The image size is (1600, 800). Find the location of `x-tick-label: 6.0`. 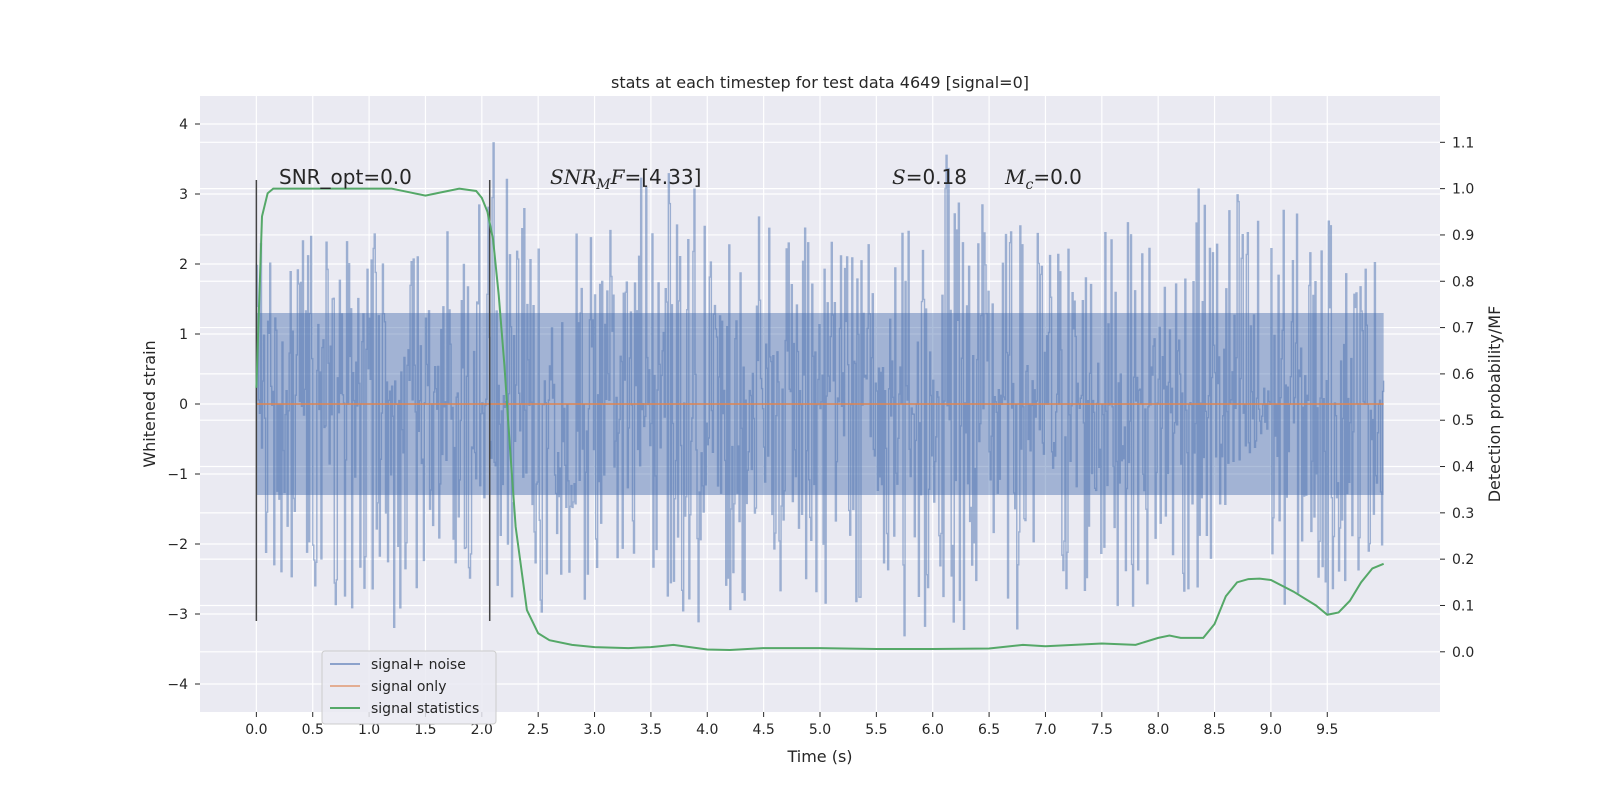

x-tick-label: 6.0 is located at coordinates (933, 730).